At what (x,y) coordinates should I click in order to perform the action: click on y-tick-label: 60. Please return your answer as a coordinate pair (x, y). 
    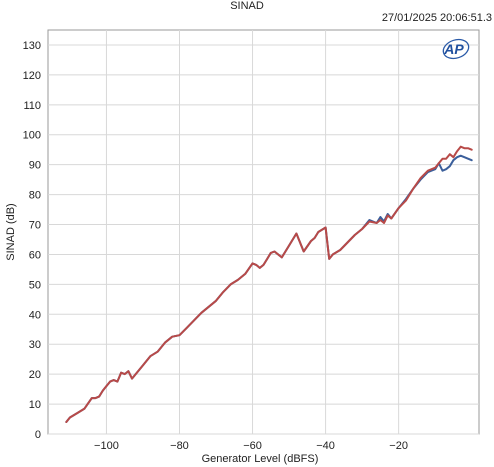
    Looking at the image, I should click on (35, 255).